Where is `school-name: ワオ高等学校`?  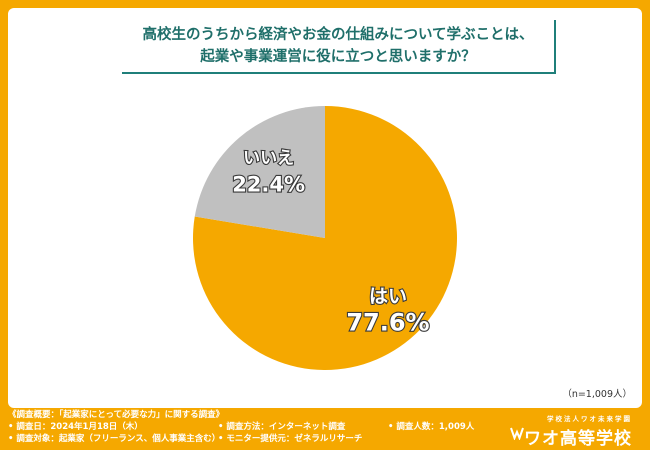
school-name: ワオ高等学校 is located at coordinates (578, 439).